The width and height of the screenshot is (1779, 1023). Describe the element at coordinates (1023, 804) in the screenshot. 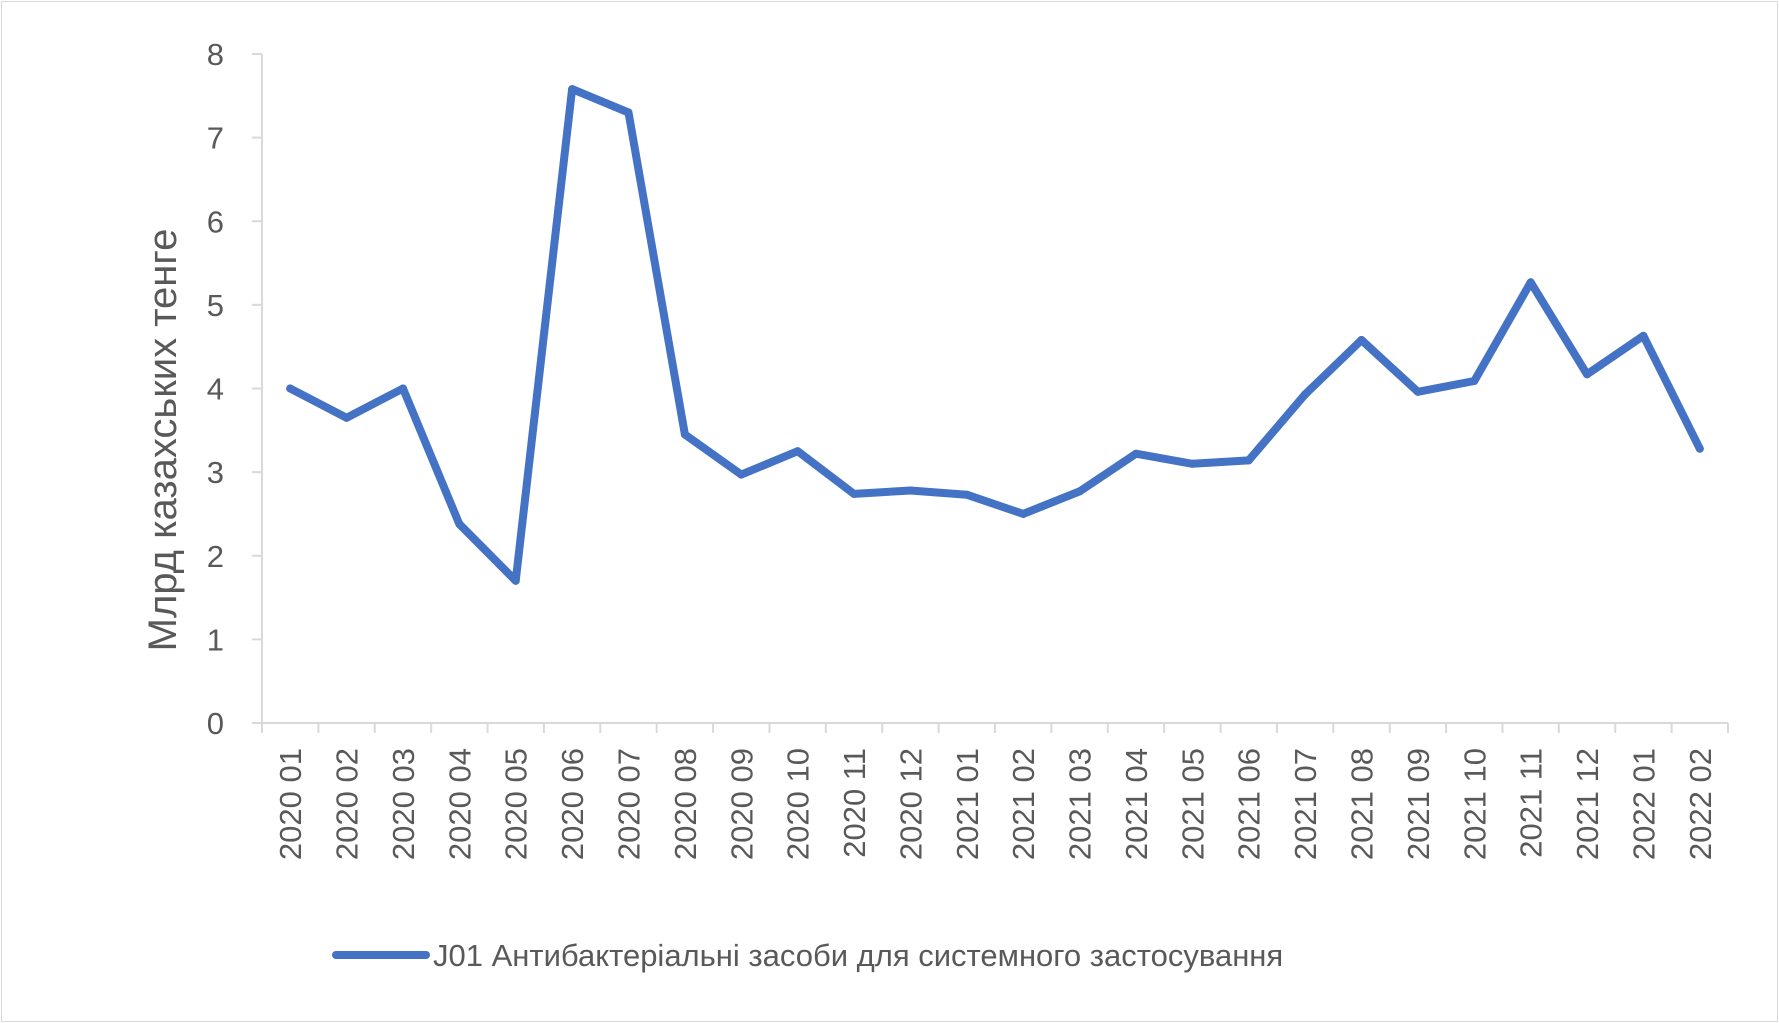

I see `x-tick-label: 2021 02` at that location.